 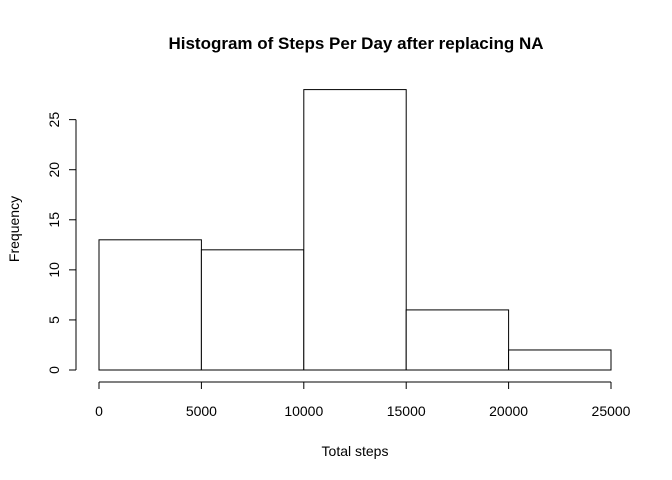 I want to click on x-tick-label: 10000, so click(x=303, y=411).